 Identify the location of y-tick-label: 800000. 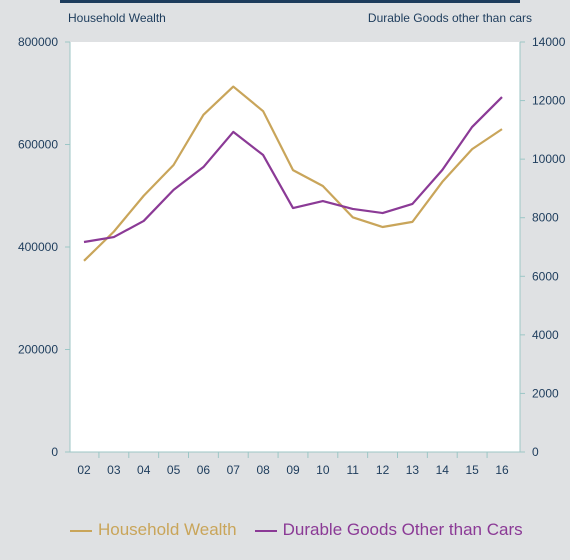
(38, 42).